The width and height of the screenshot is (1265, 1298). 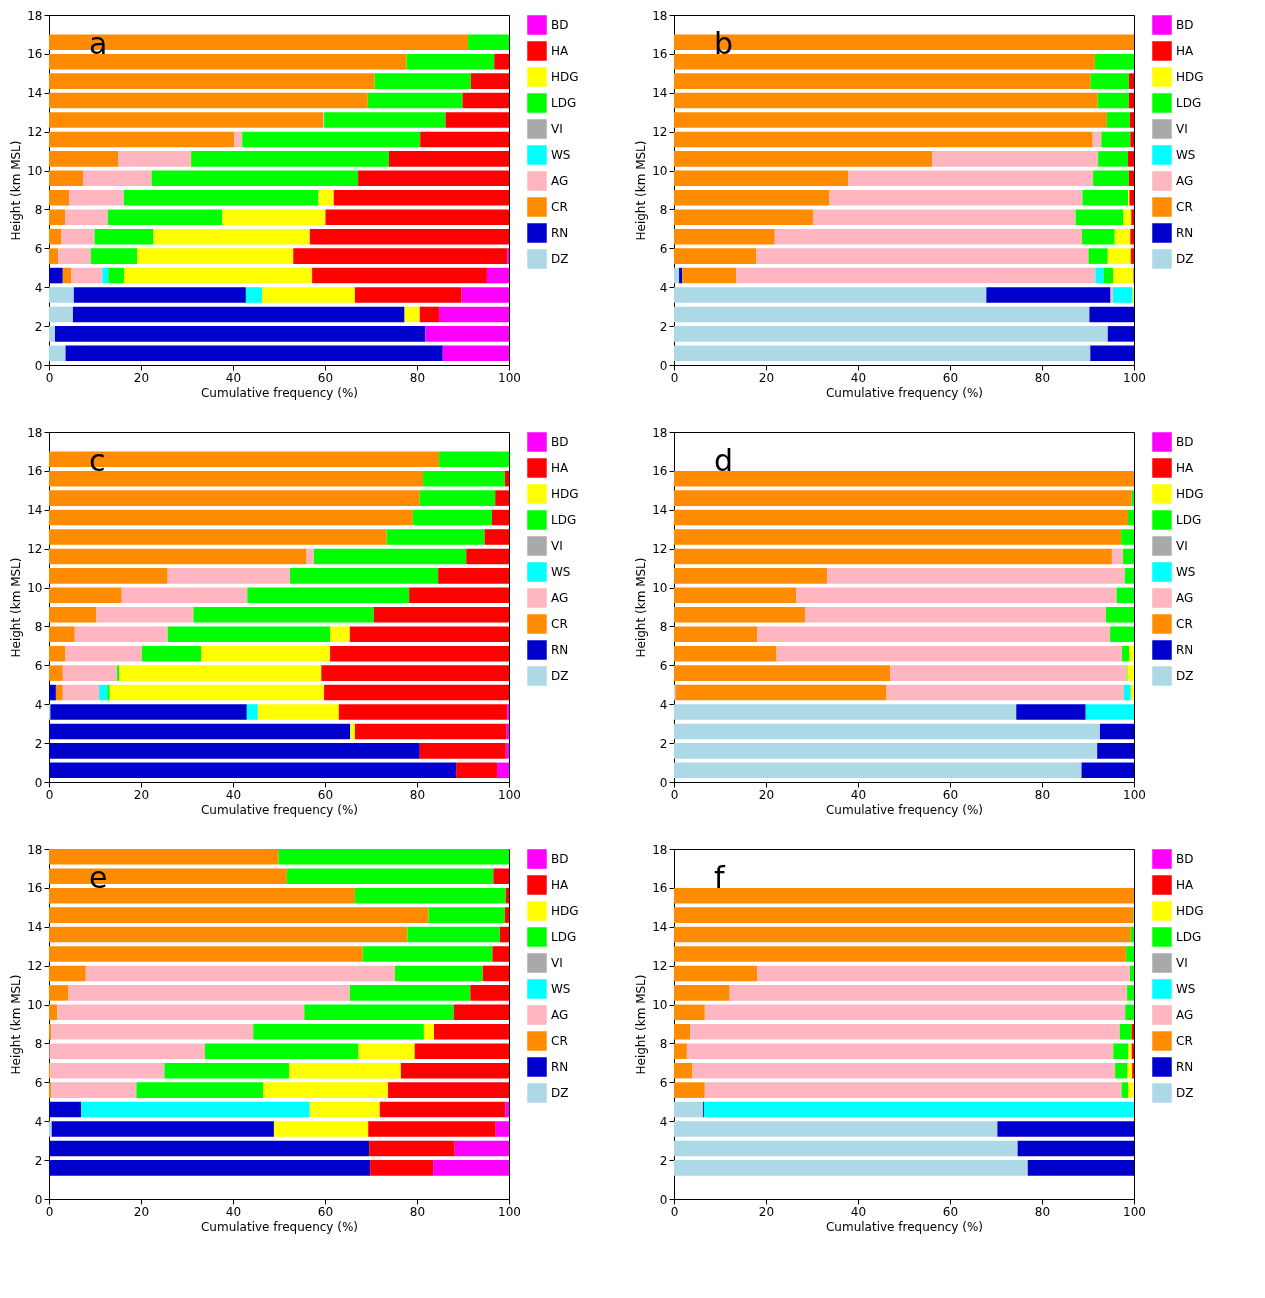 What do you see at coordinates (724, 460) in the screenshot?
I see `annotation: d` at bounding box center [724, 460].